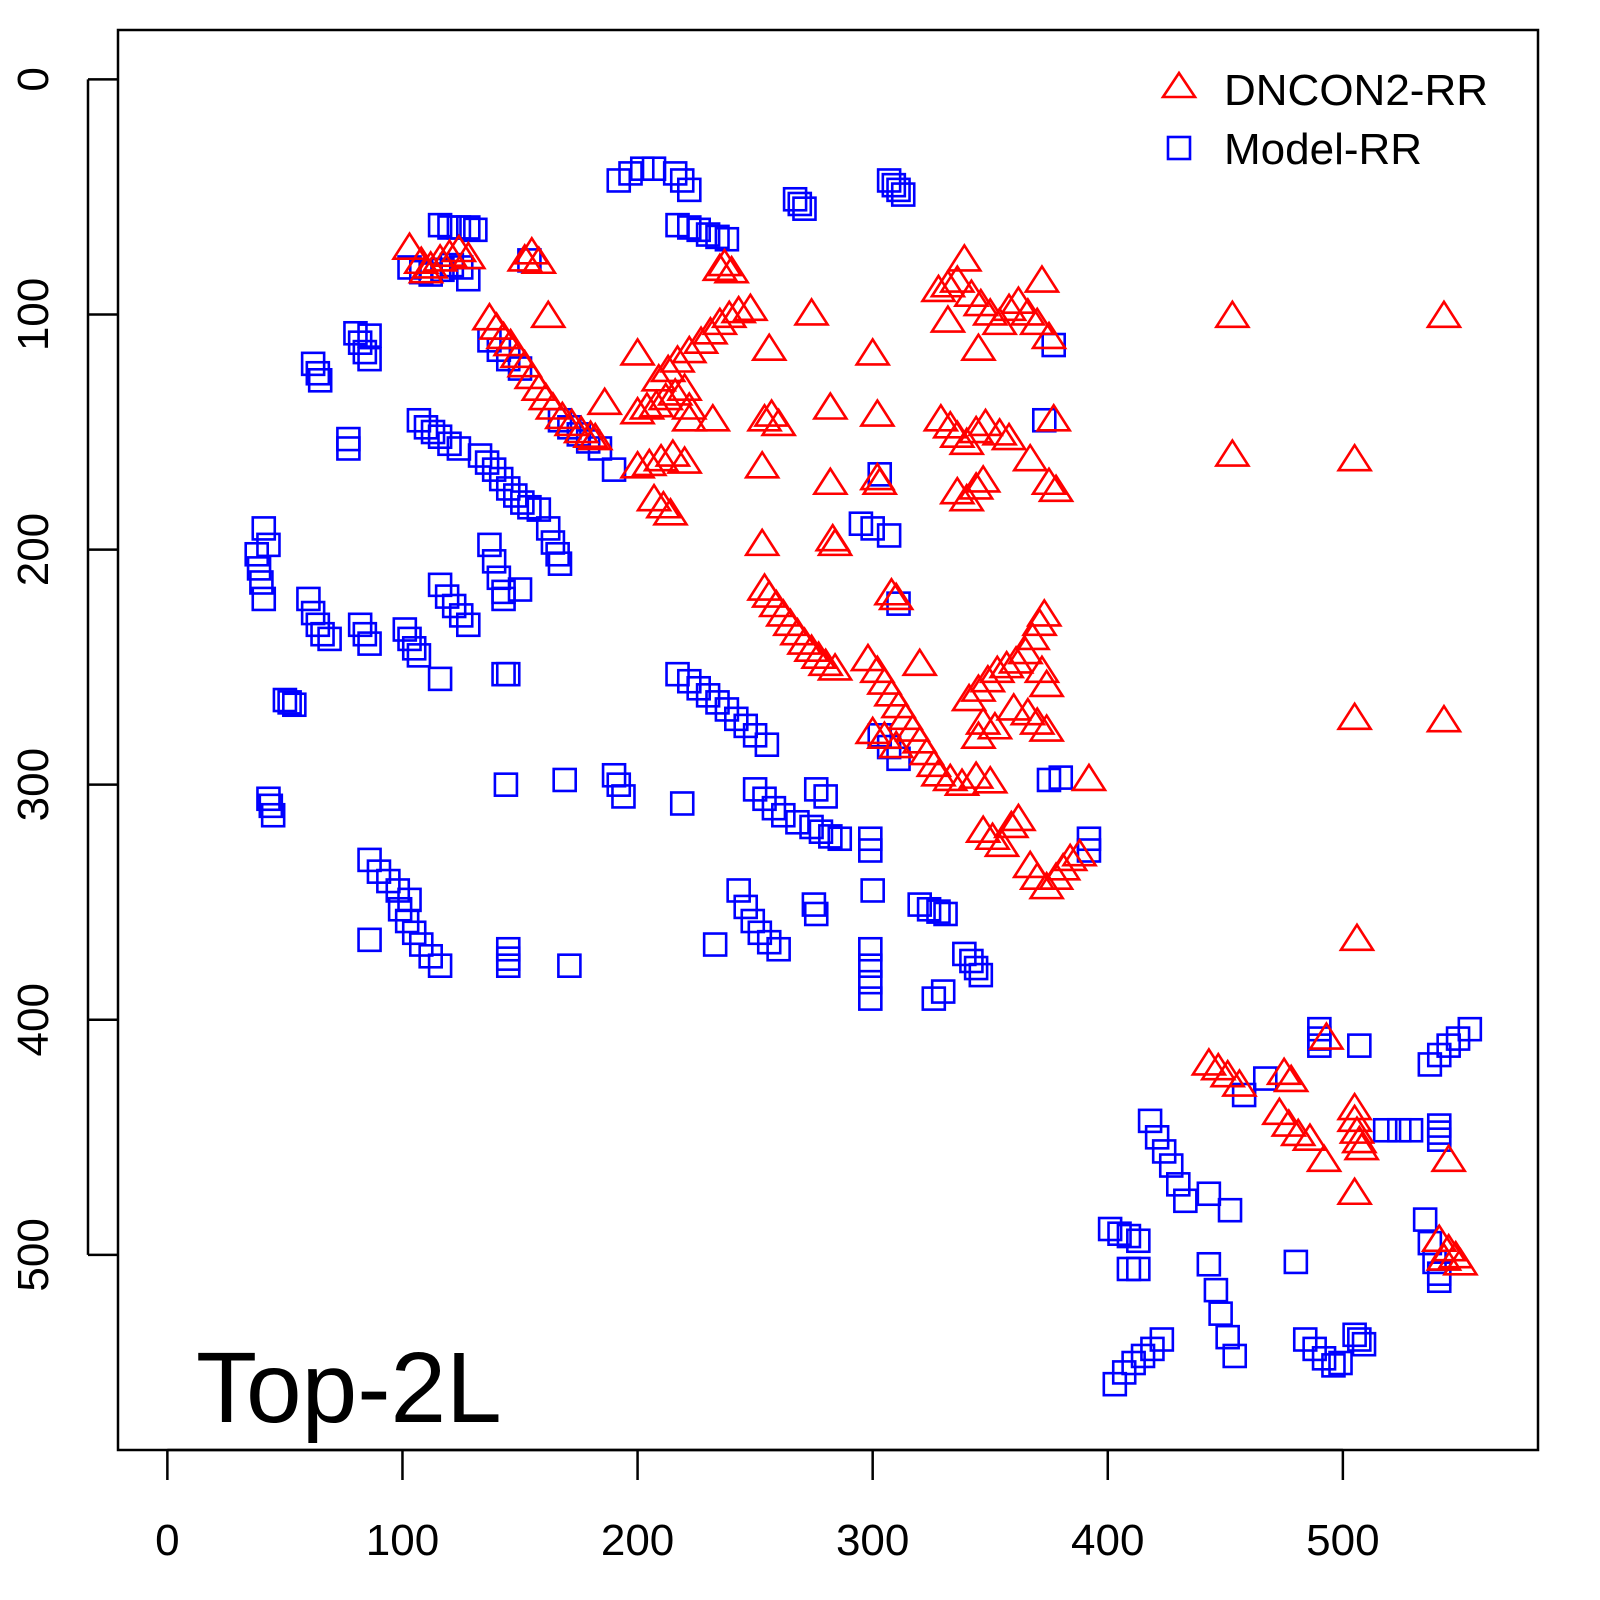  What do you see at coordinates (1107, 1540) in the screenshot?
I see `x-tick-label: 400` at bounding box center [1107, 1540].